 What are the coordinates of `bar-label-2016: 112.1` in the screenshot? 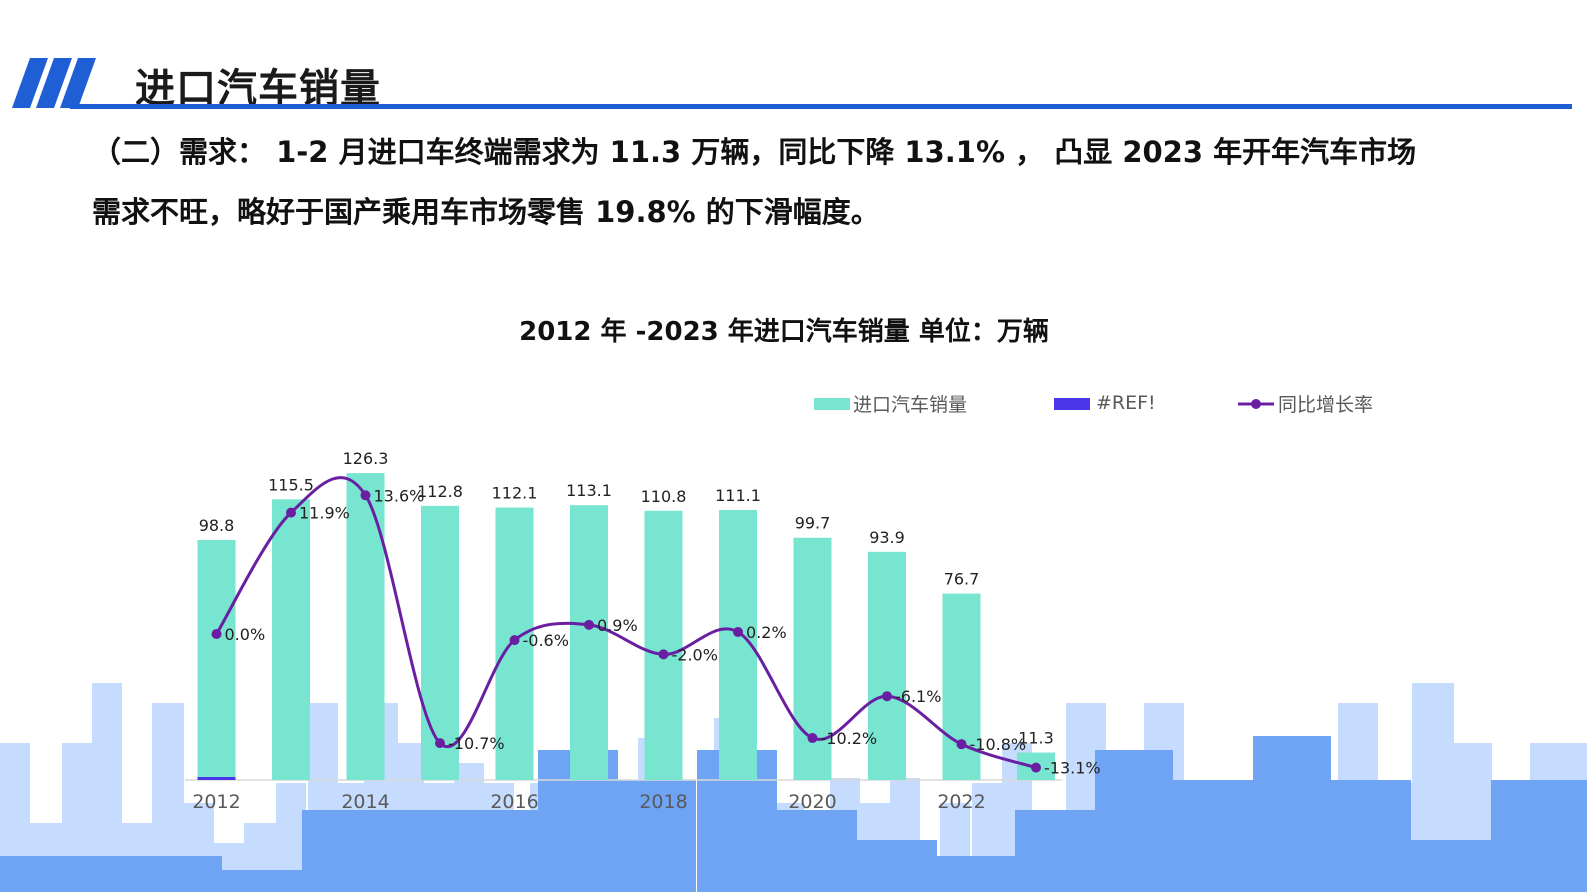 It's located at (515, 493).